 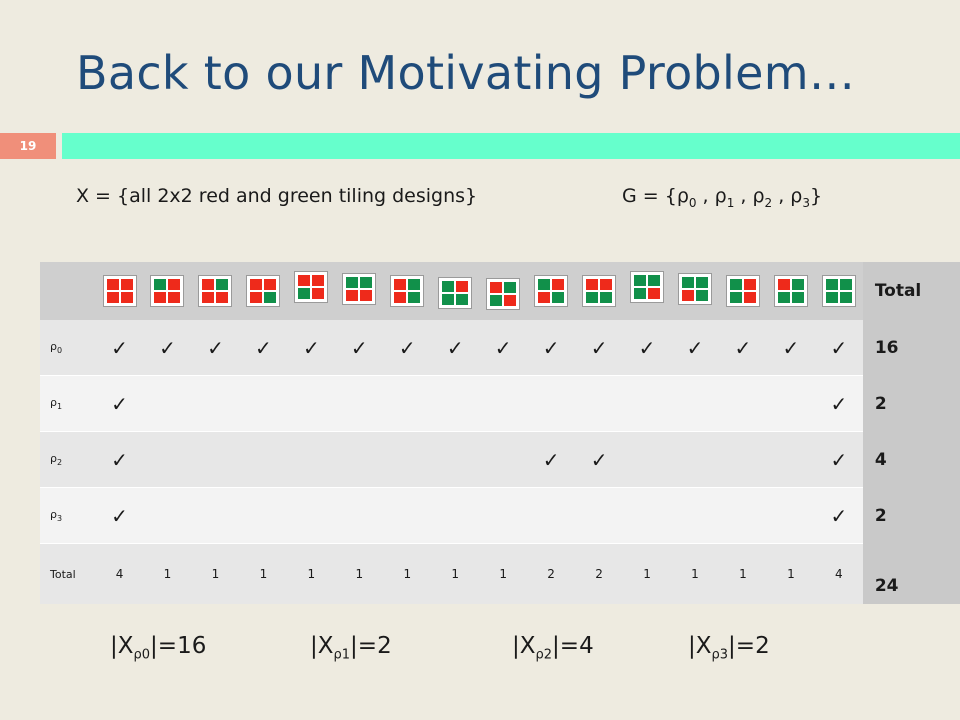 I want to click on fixed-count-rho2: |Xρ2|=4, so click(x=553, y=648).